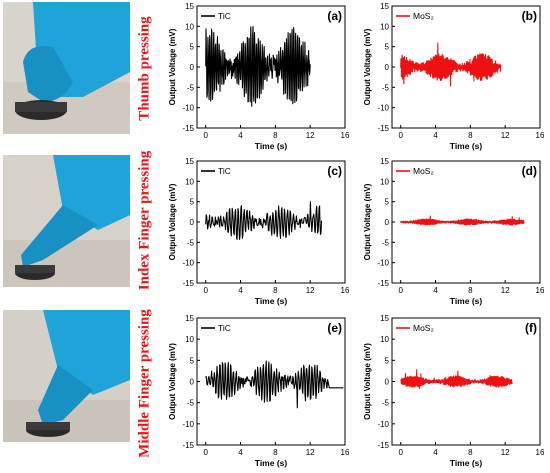 Image resolution: width=550 pixels, height=473 pixels. What do you see at coordinates (529, 16) in the screenshot?
I see `panel-label: (b)` at bounding box center [529, 16].